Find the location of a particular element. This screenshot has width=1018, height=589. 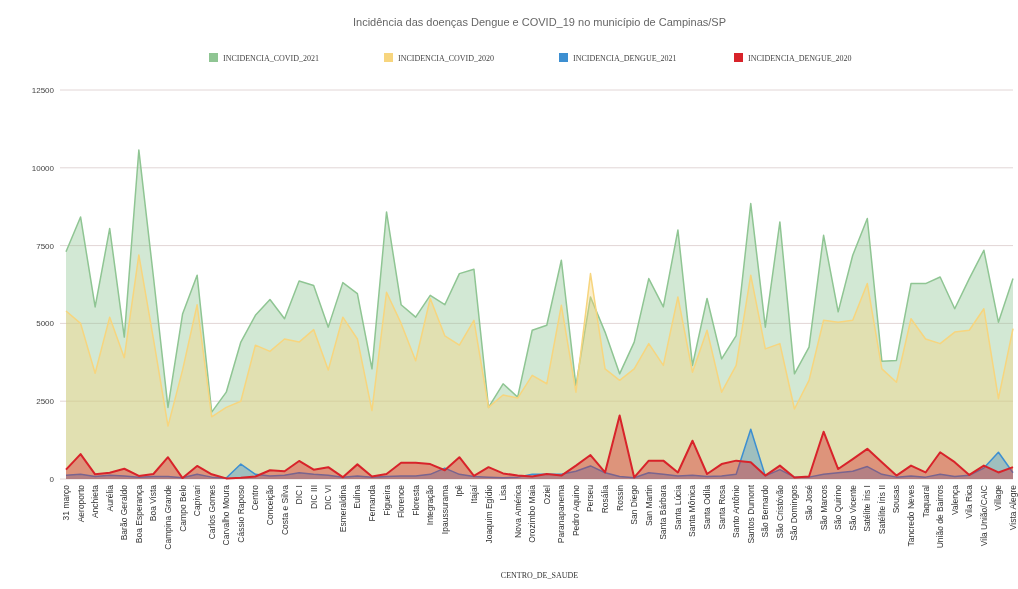

x-tick-label: Satélite Íris II is located at coordinates (881, 510).